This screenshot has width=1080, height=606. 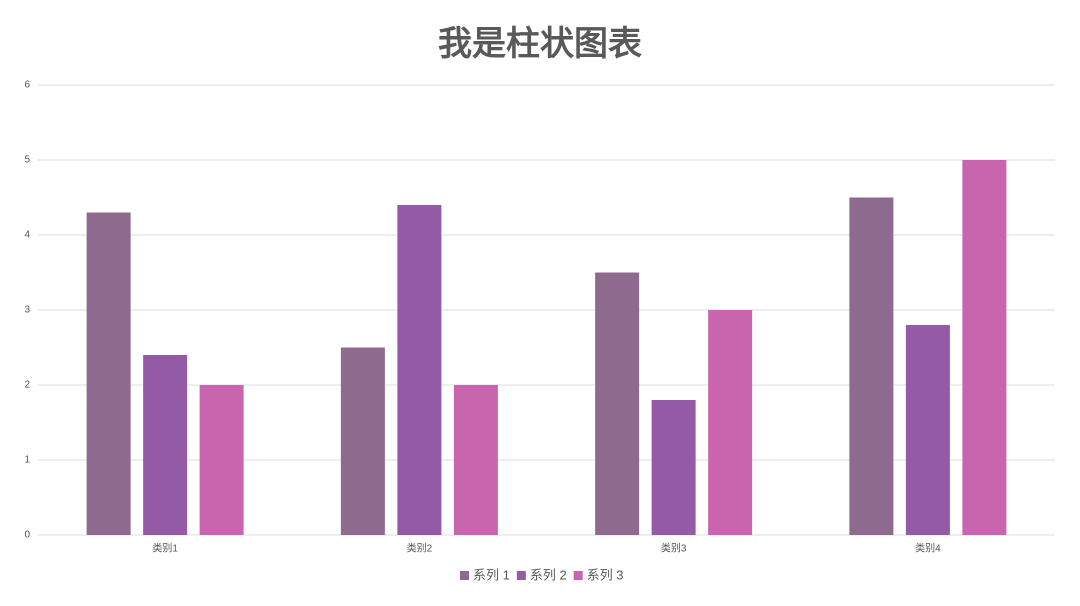 What do you see at coordinates (548, 574) in the screenshot?
I see `legend-label: 系列 2` at bounding box center [548, 574].